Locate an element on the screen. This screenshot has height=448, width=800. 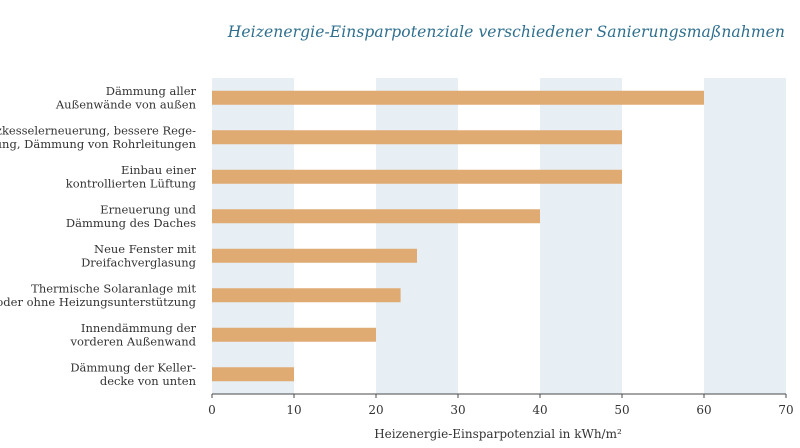
x-tick-label: 20 is located at coordinates (375, 410).